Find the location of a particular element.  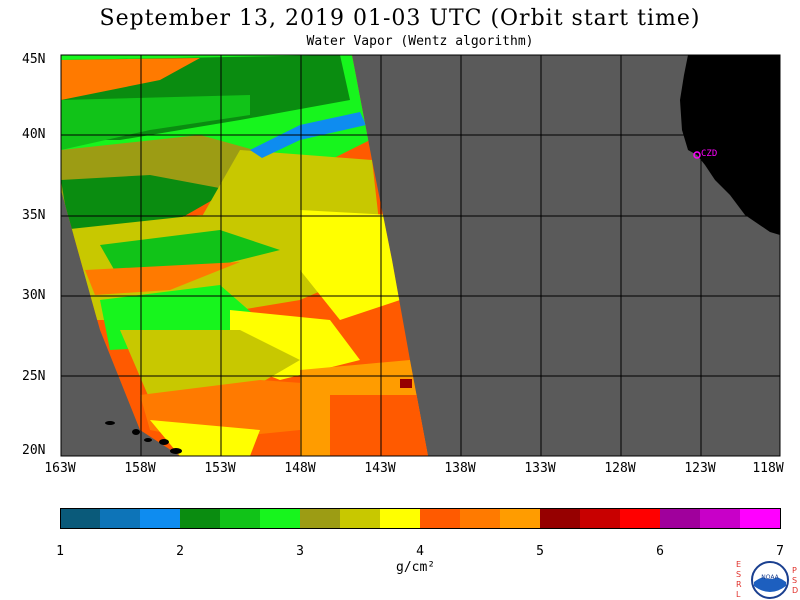

lon-label: 128W is located at coordinates (620, 468).